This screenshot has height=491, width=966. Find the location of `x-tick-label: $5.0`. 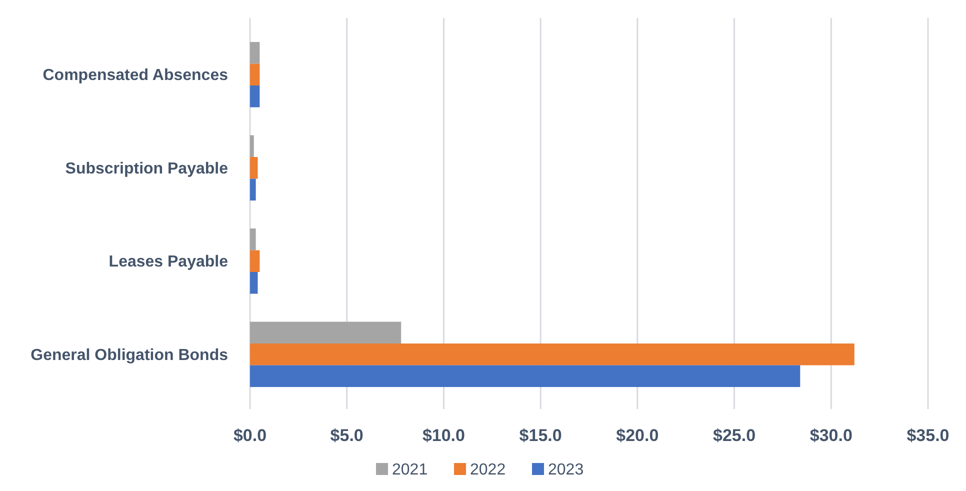

x-tick-label: $5.0 is located at coordinates (347, 435).